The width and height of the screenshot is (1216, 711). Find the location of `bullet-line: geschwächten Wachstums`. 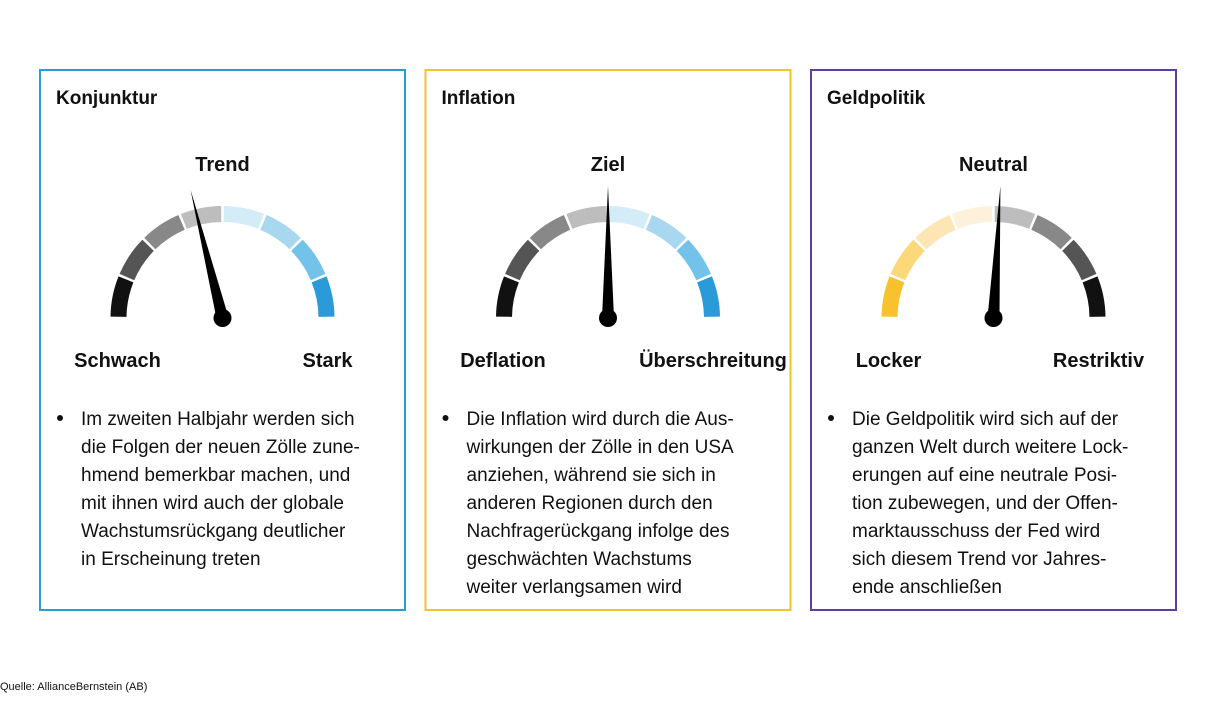

bullet-line: geschwächten Wachstums is located at coordinates (579, 559).